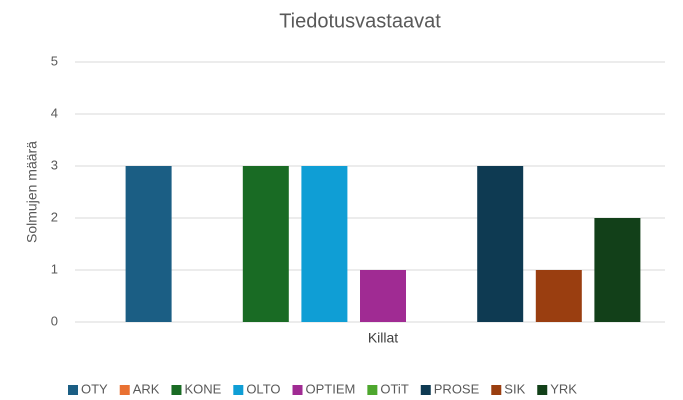 This screenshot has width=683, height=400. What do you see at coordinates (394, 388) in the screenshot?
I see `legend-label: OTiT` at bounding box center [394, 388].